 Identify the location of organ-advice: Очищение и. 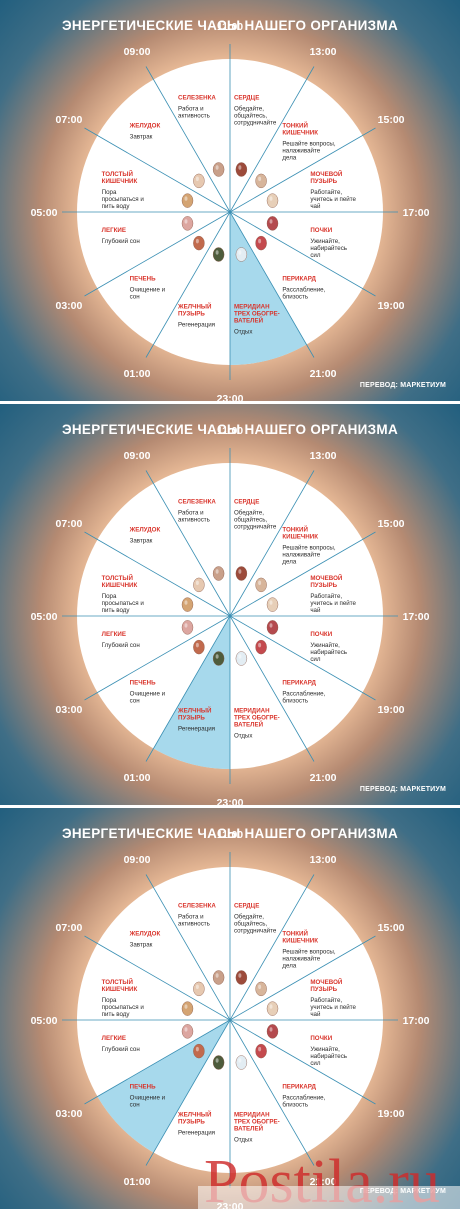
(148, 289).